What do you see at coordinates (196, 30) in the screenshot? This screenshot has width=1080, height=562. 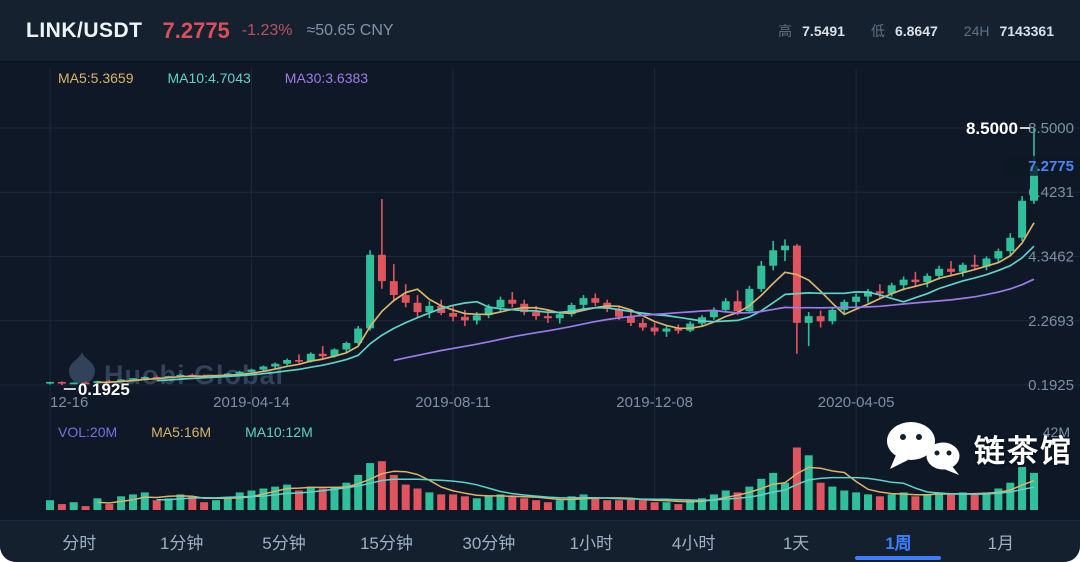 I see `last-price: 7.2775` at bounding box center [196, 30].